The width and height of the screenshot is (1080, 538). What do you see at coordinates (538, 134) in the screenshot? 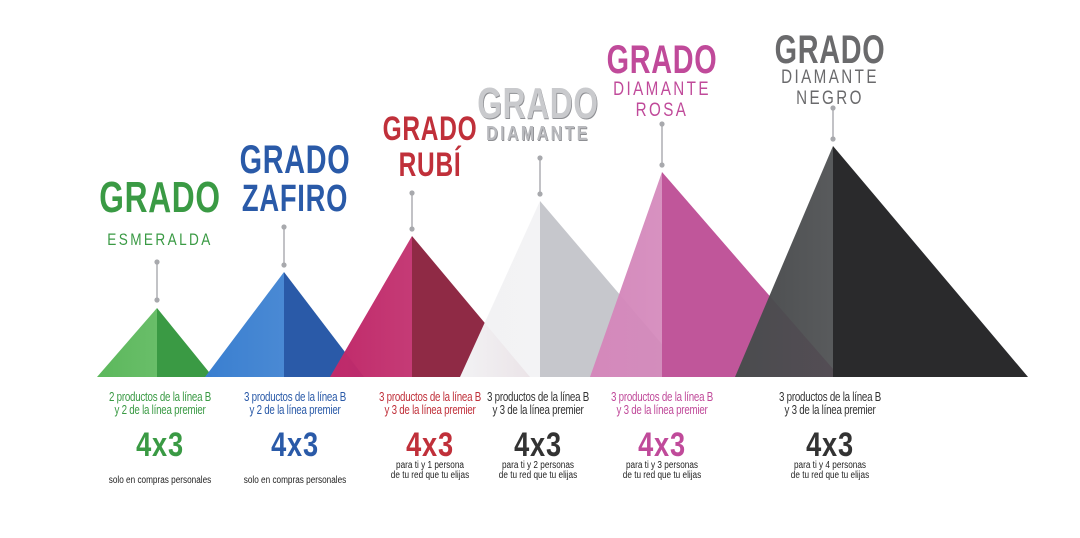
I see `diamante-name-label: DIAMANTE` at bounding box center [538, 134].